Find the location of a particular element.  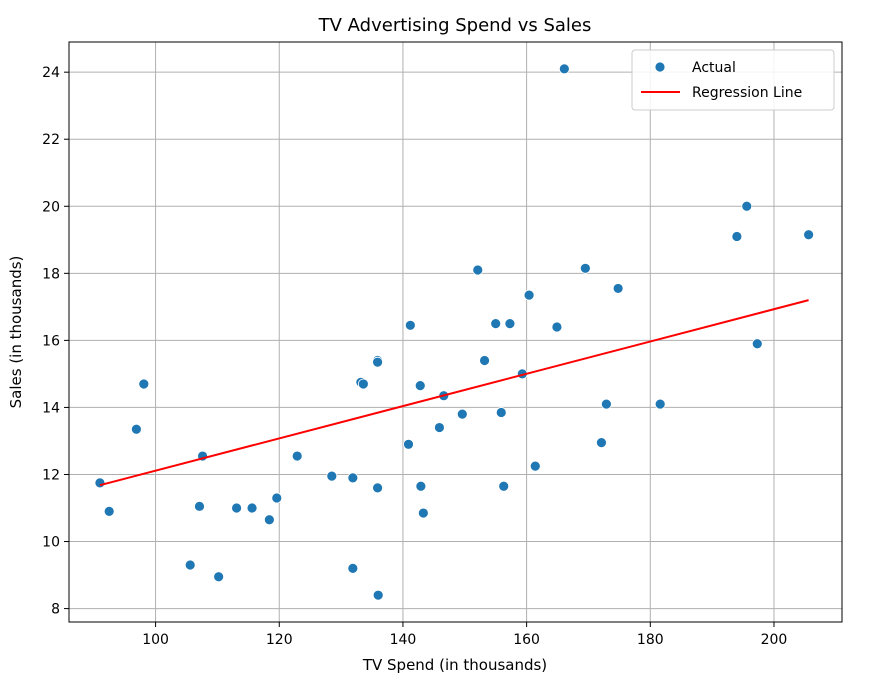

legend: Actual Regression Line is located at coordinates (733, 80).